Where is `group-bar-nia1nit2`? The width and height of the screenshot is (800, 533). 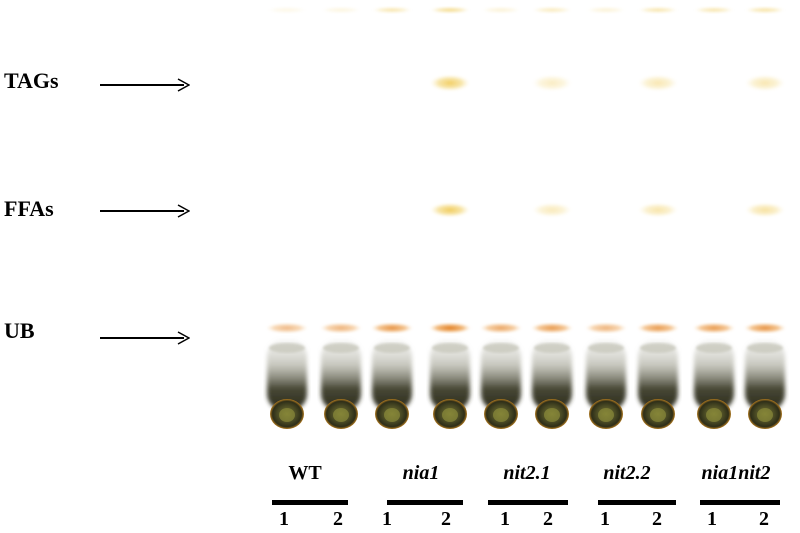 group-bar-nia1nit2 is located at coordinates (740, 502).